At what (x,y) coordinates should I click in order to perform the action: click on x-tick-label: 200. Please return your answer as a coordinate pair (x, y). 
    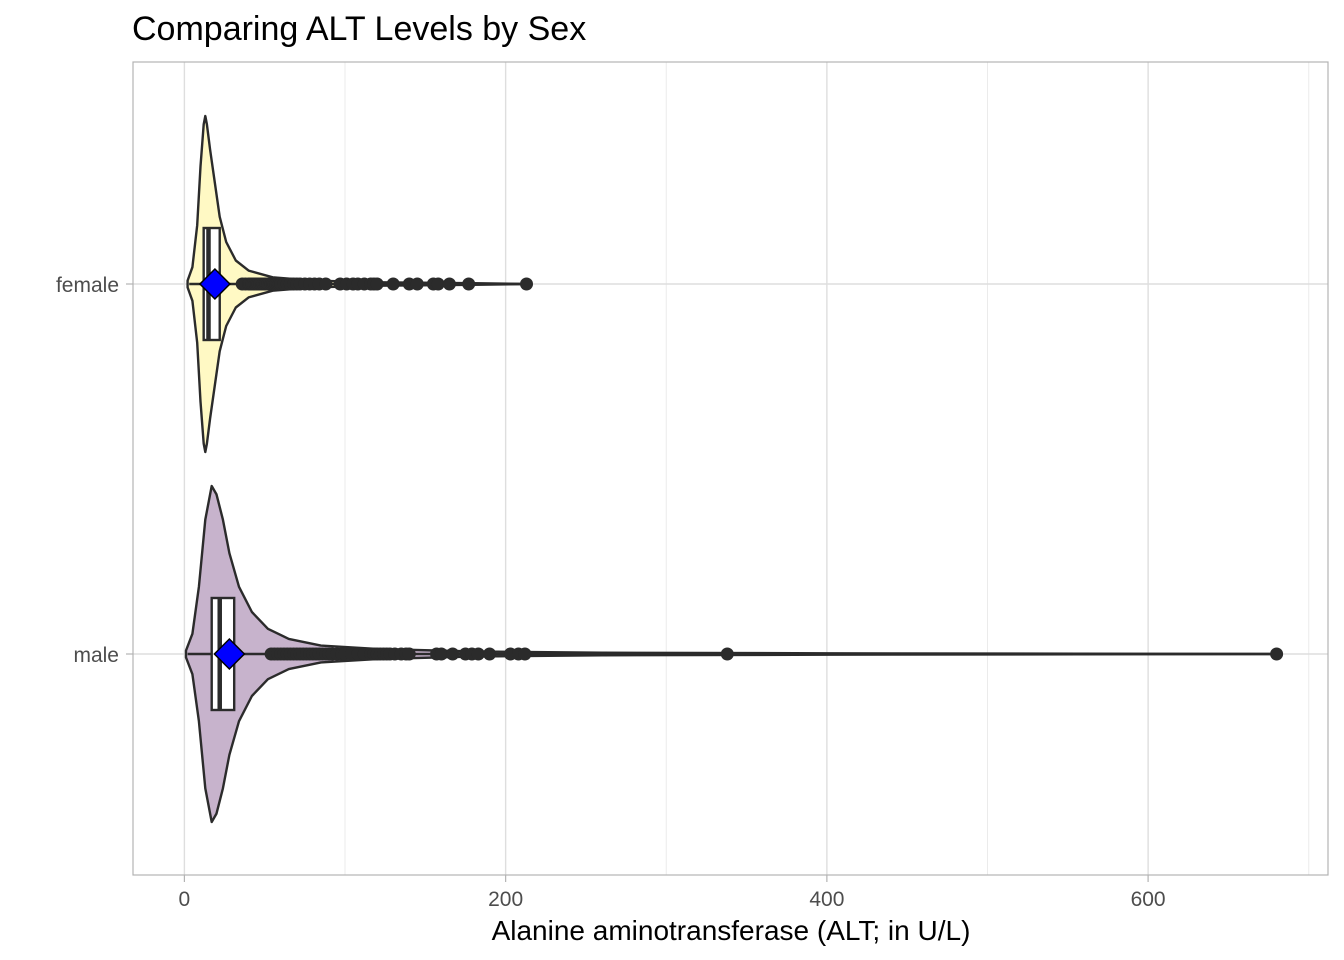
    Looking at the image, I should click on (505, 899).